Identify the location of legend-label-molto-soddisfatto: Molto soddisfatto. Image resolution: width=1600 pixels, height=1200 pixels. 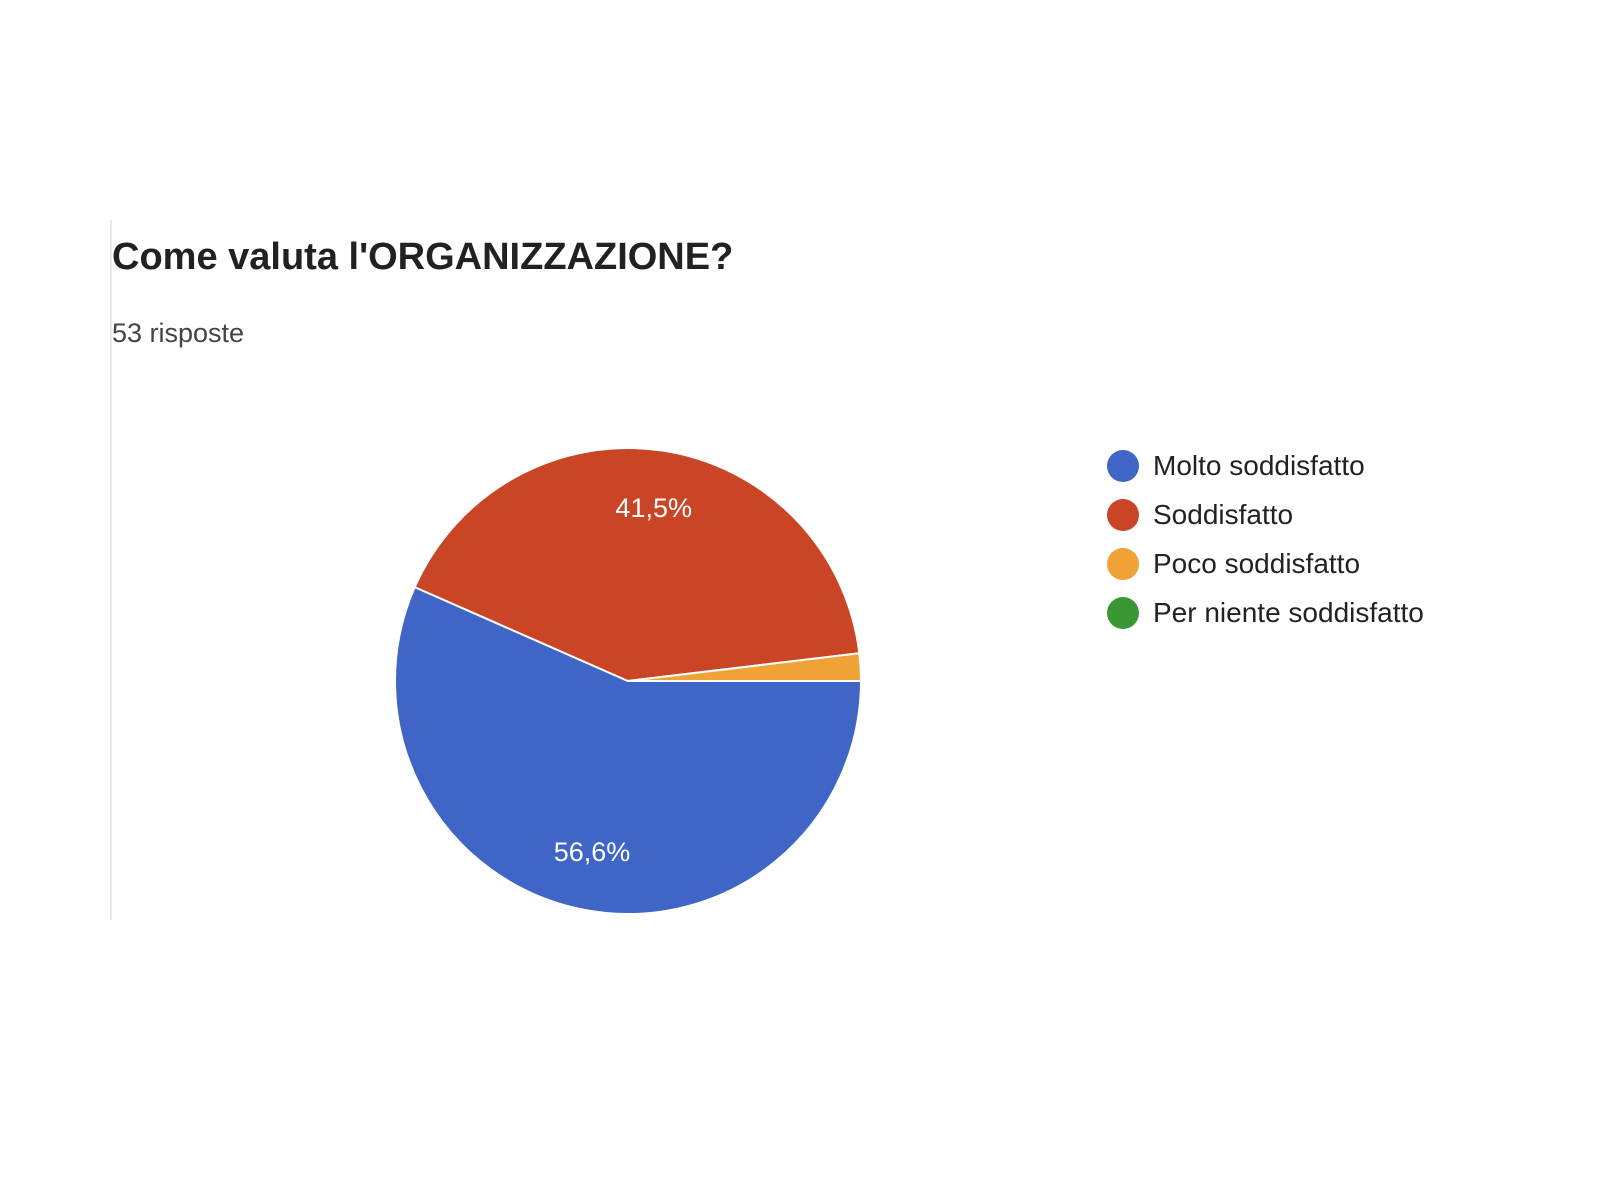
(1259, 465).